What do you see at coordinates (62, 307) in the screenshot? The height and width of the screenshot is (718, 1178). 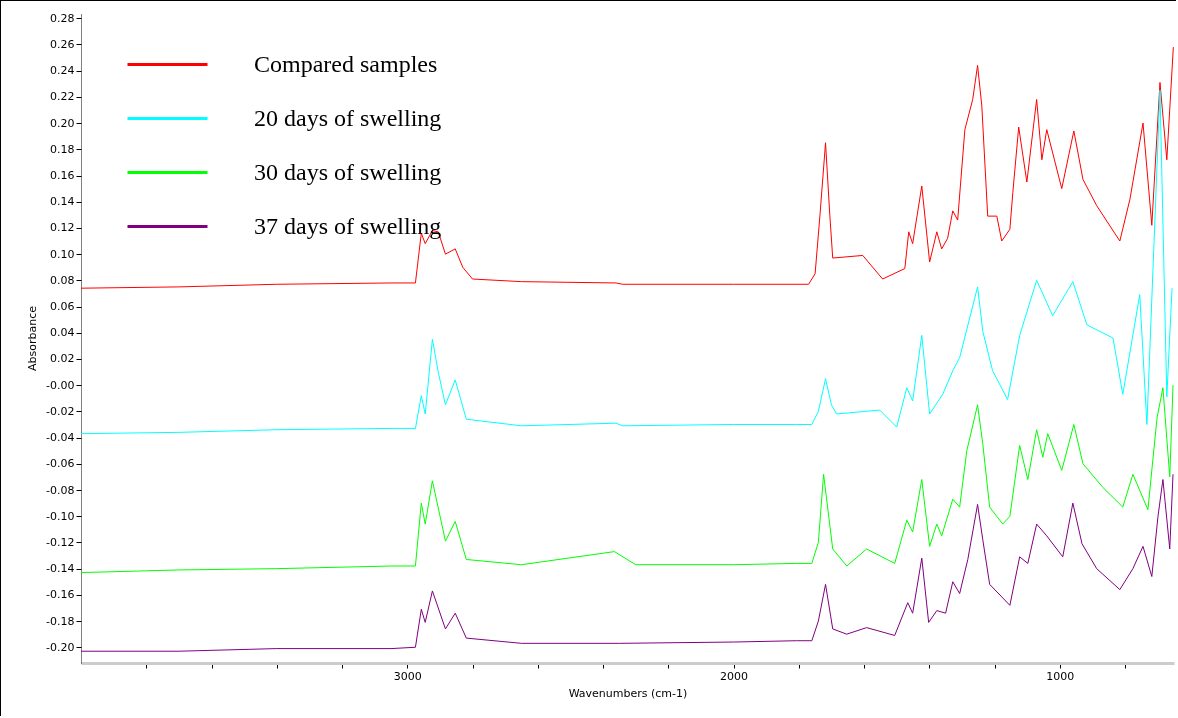 I see `y-tick-label: 0.06` at bounding box center [62, 307].